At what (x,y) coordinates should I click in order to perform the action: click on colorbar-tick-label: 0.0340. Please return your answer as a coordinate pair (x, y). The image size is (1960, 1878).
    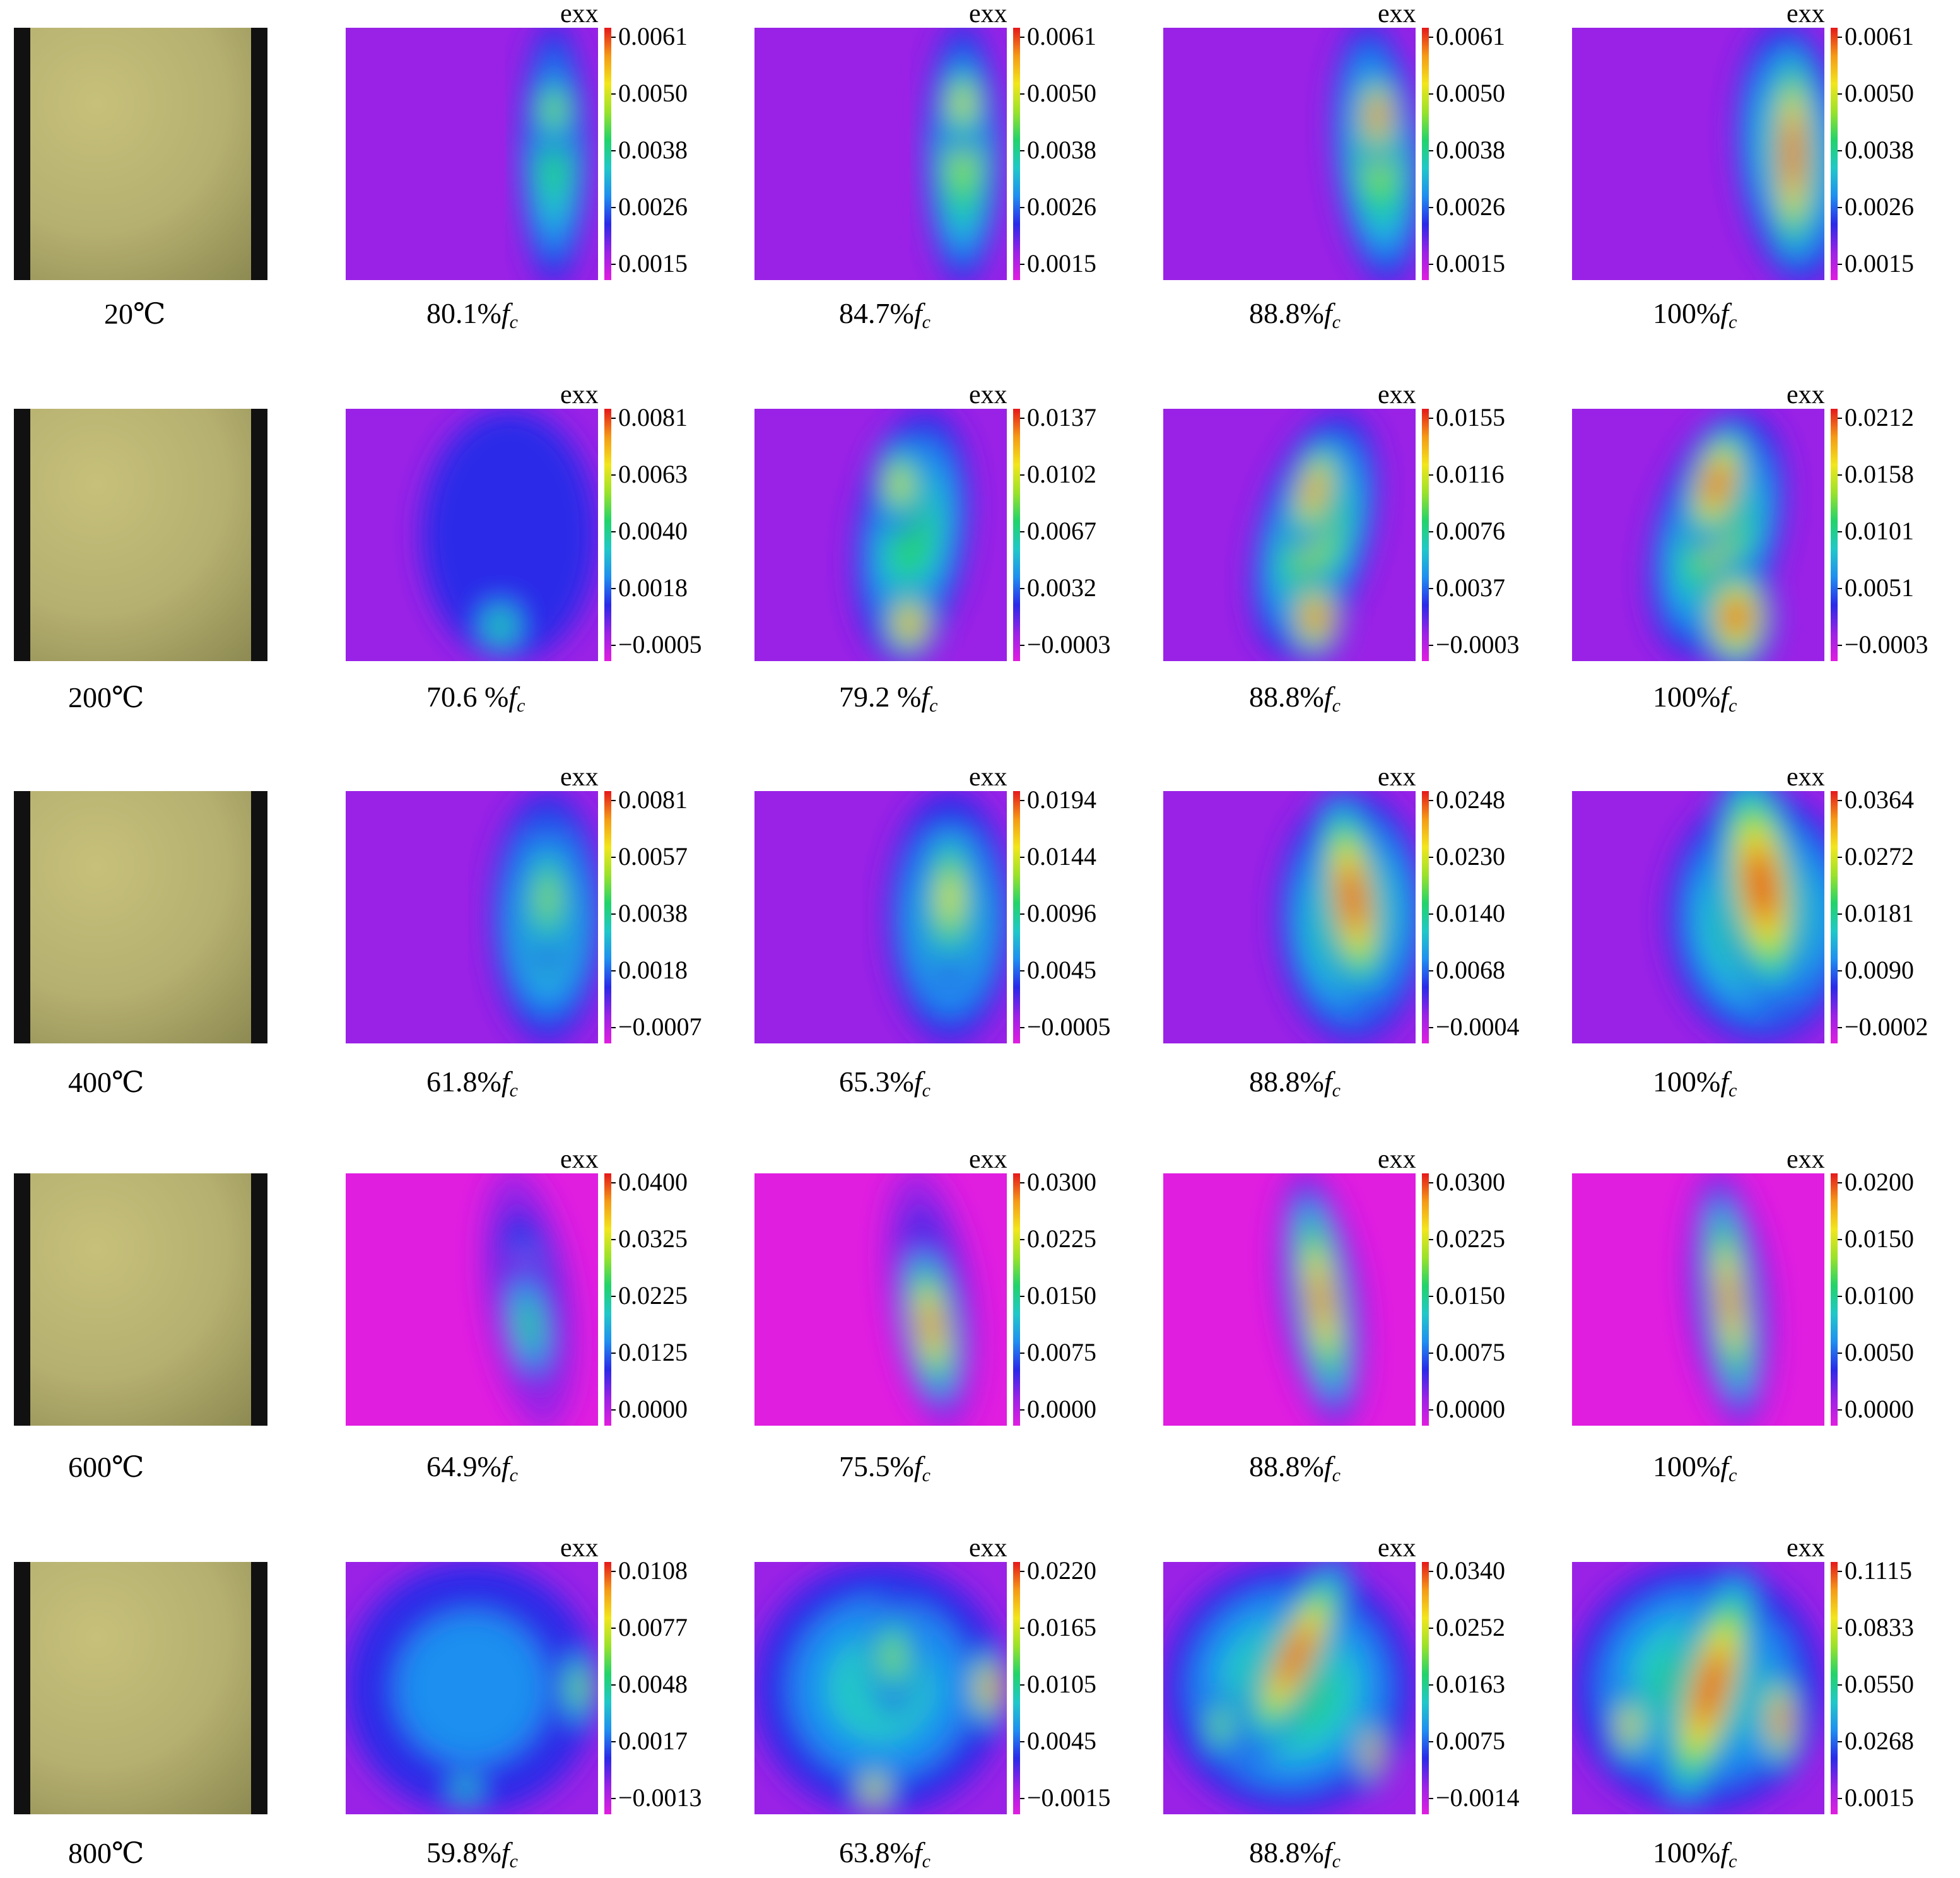
    Looking at the image, I should click on (1470, 1570).